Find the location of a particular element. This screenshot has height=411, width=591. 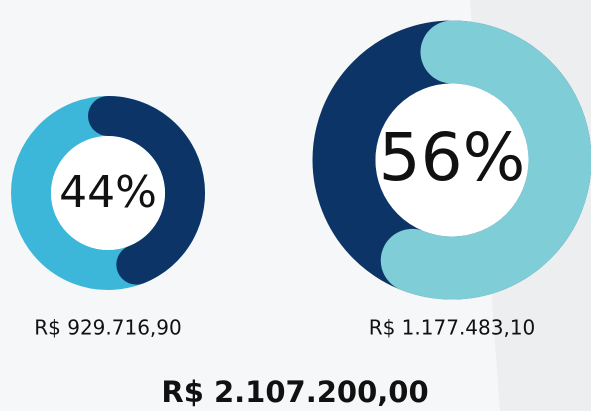

amount-label: R$ 929.716,90 is located at coordinates (108, 328).